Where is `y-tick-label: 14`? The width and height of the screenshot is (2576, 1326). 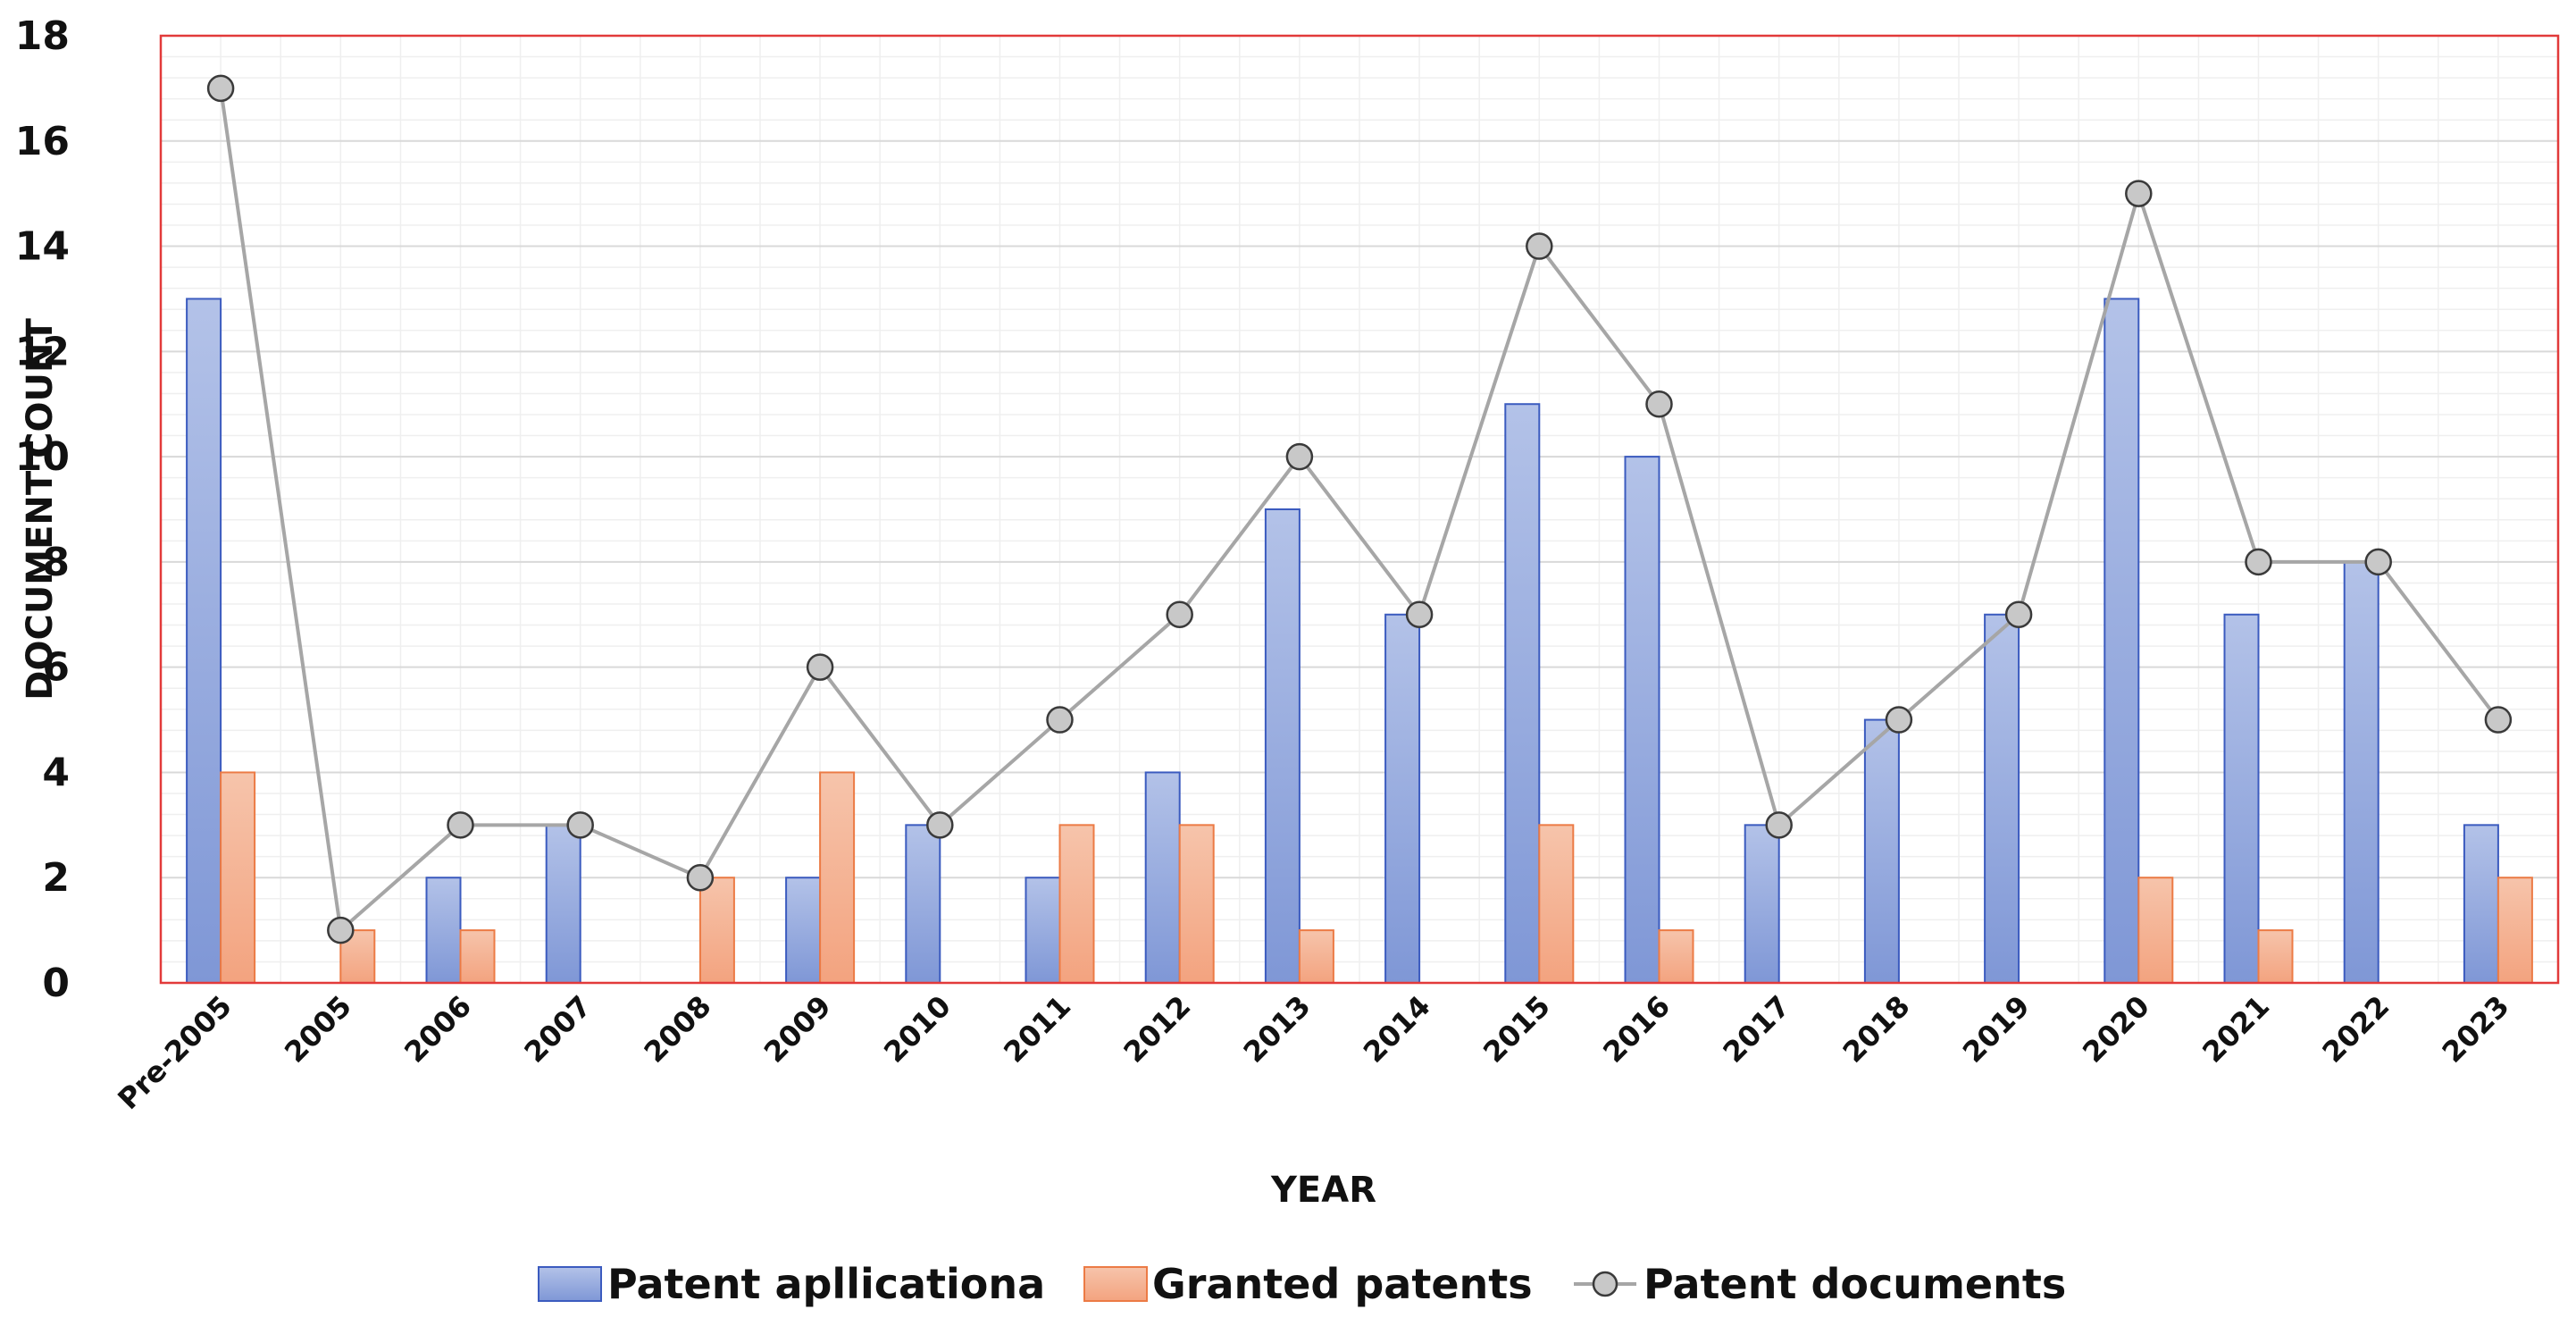
y-tick-label: 14 is located at coordinates (43, 247).